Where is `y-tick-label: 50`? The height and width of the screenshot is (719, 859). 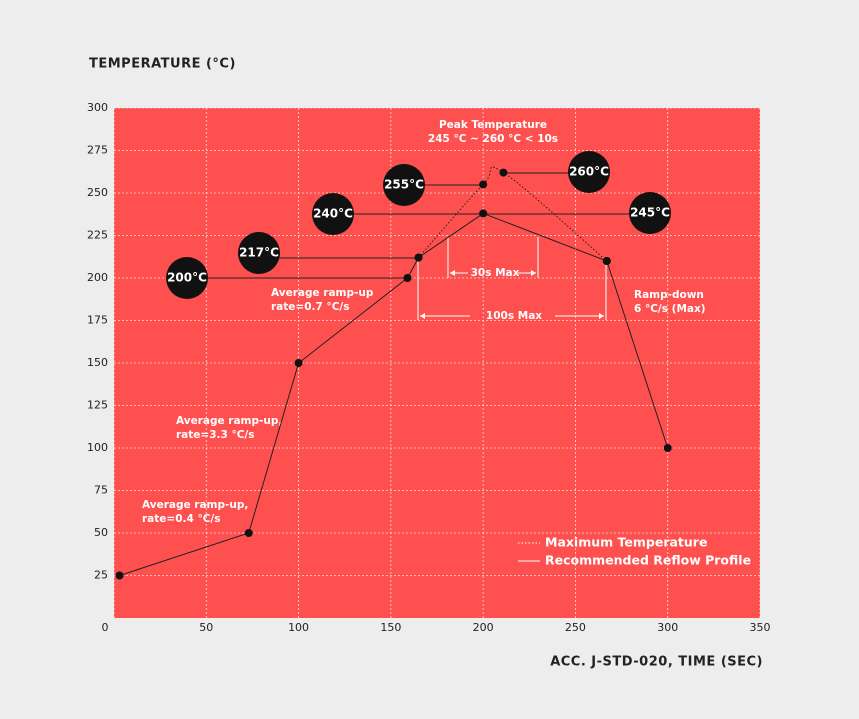
y-tick-label: 50 is located at coordinates (101, 532).